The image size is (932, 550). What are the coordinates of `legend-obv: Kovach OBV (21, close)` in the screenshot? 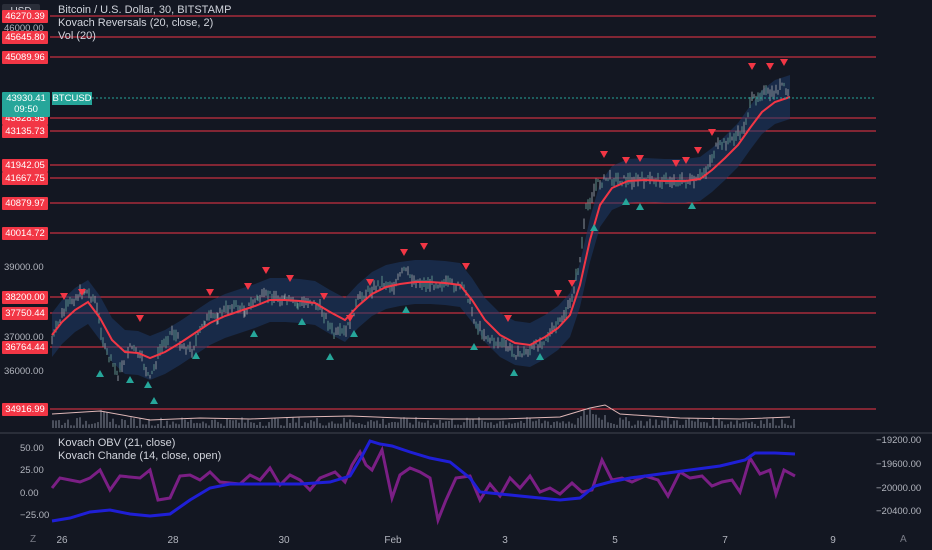 It's located at (117, 443).